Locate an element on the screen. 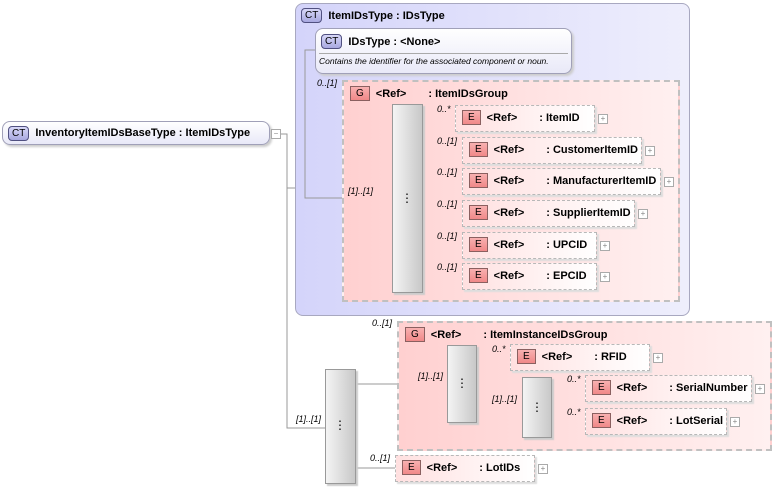  element-box: E <Ref>: ManufacturerItemID is located at coordinates (561, 181).